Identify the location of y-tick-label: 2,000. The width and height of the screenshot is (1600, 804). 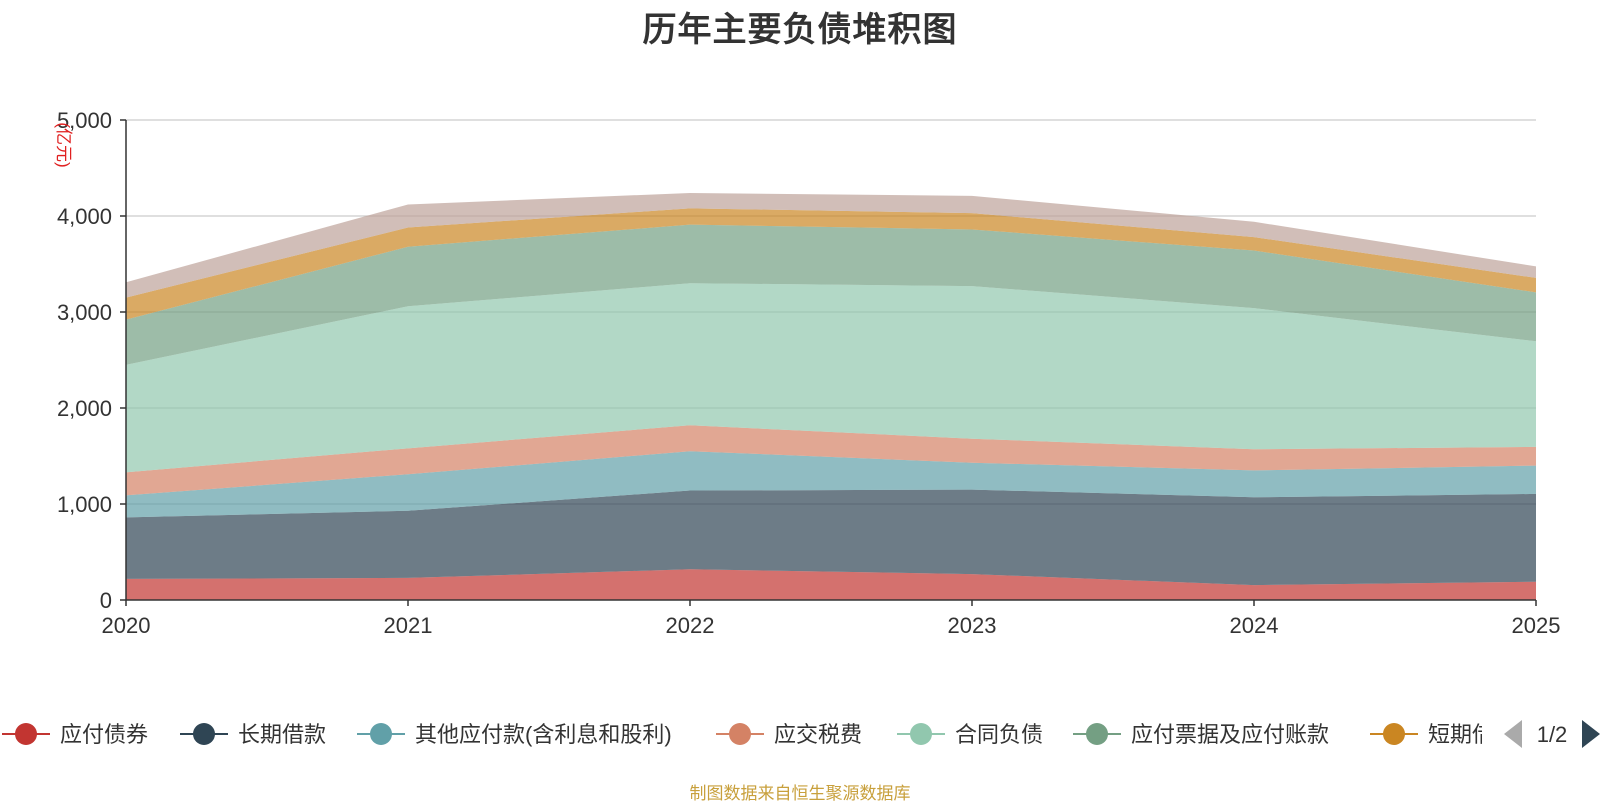
(84, 408).